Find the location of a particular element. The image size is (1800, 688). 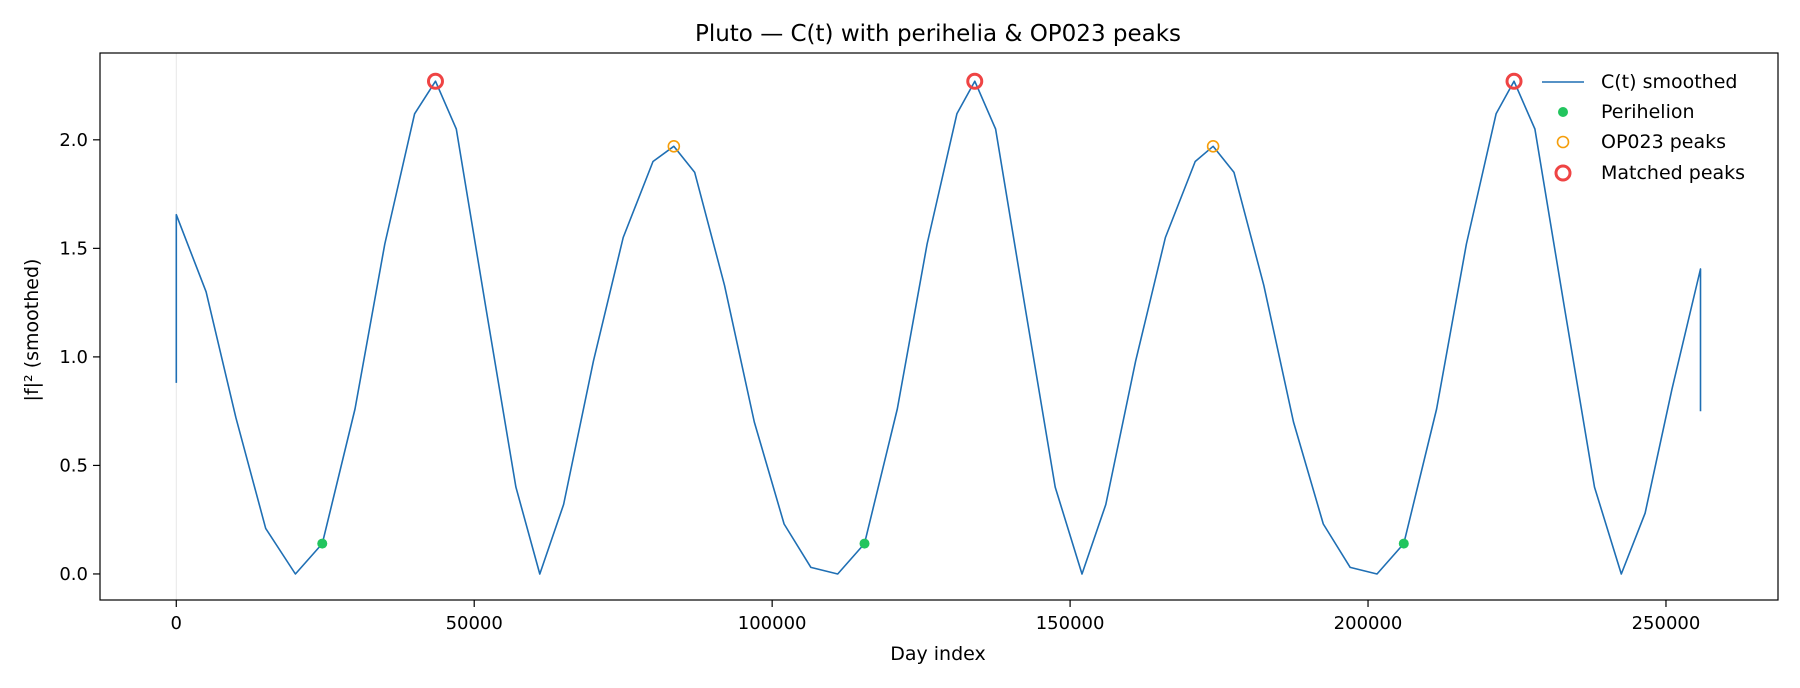

x-tick-label: 50000 is located at coordinates (474, 623).